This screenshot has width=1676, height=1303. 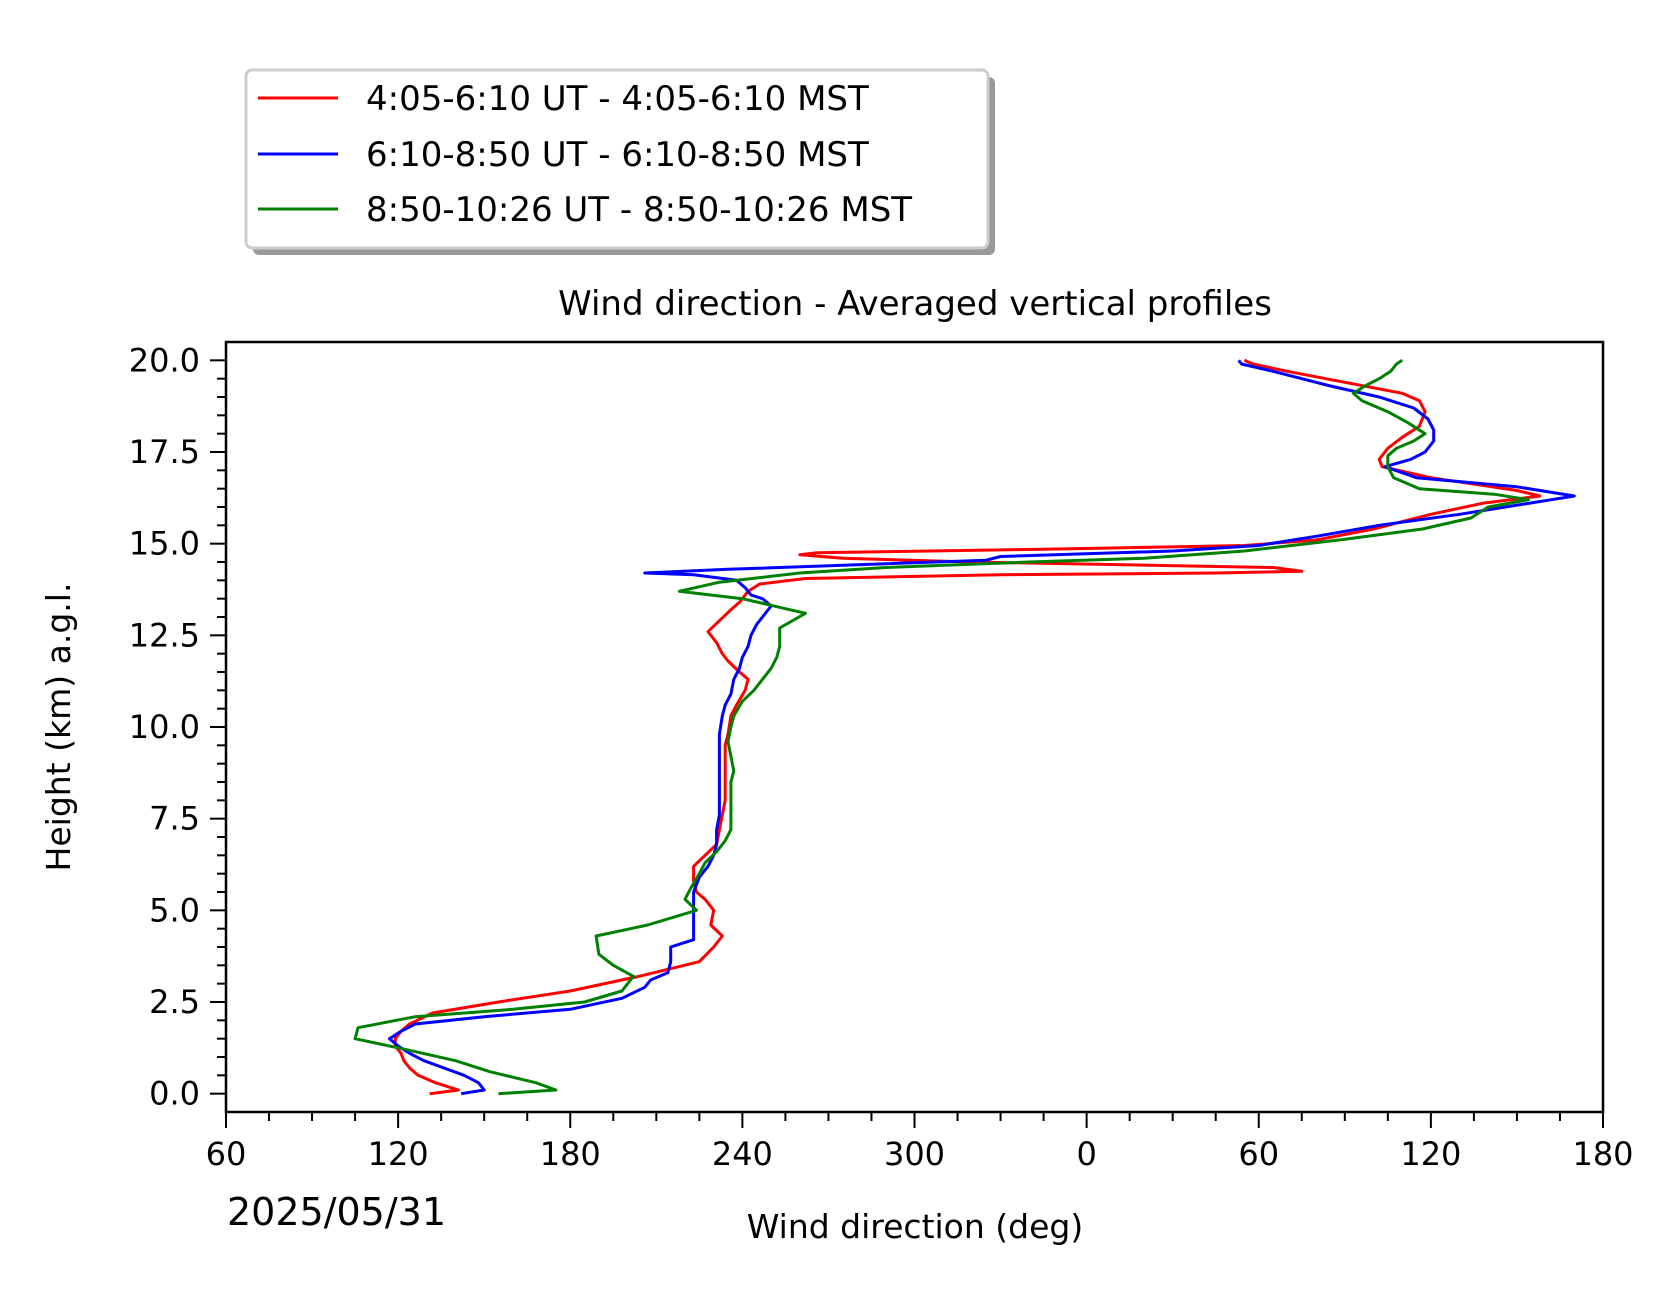 What do you see at coordinates (639, 210) in the screenshot?
I see `legend-label-3: 8:50-10:26 UT - 8:50-10:26 MST` at bounding box center [639, 210].